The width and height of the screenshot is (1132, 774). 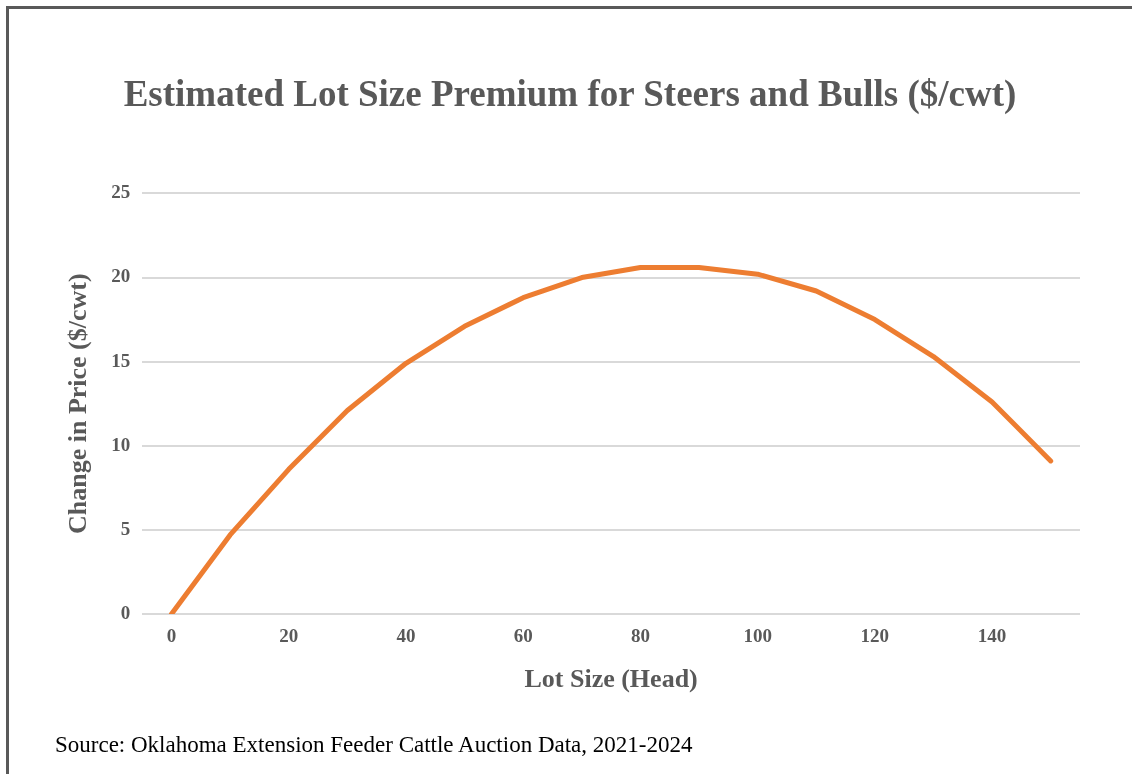 I want to click on x-tick-label: 40, so click(x=406, y=636).